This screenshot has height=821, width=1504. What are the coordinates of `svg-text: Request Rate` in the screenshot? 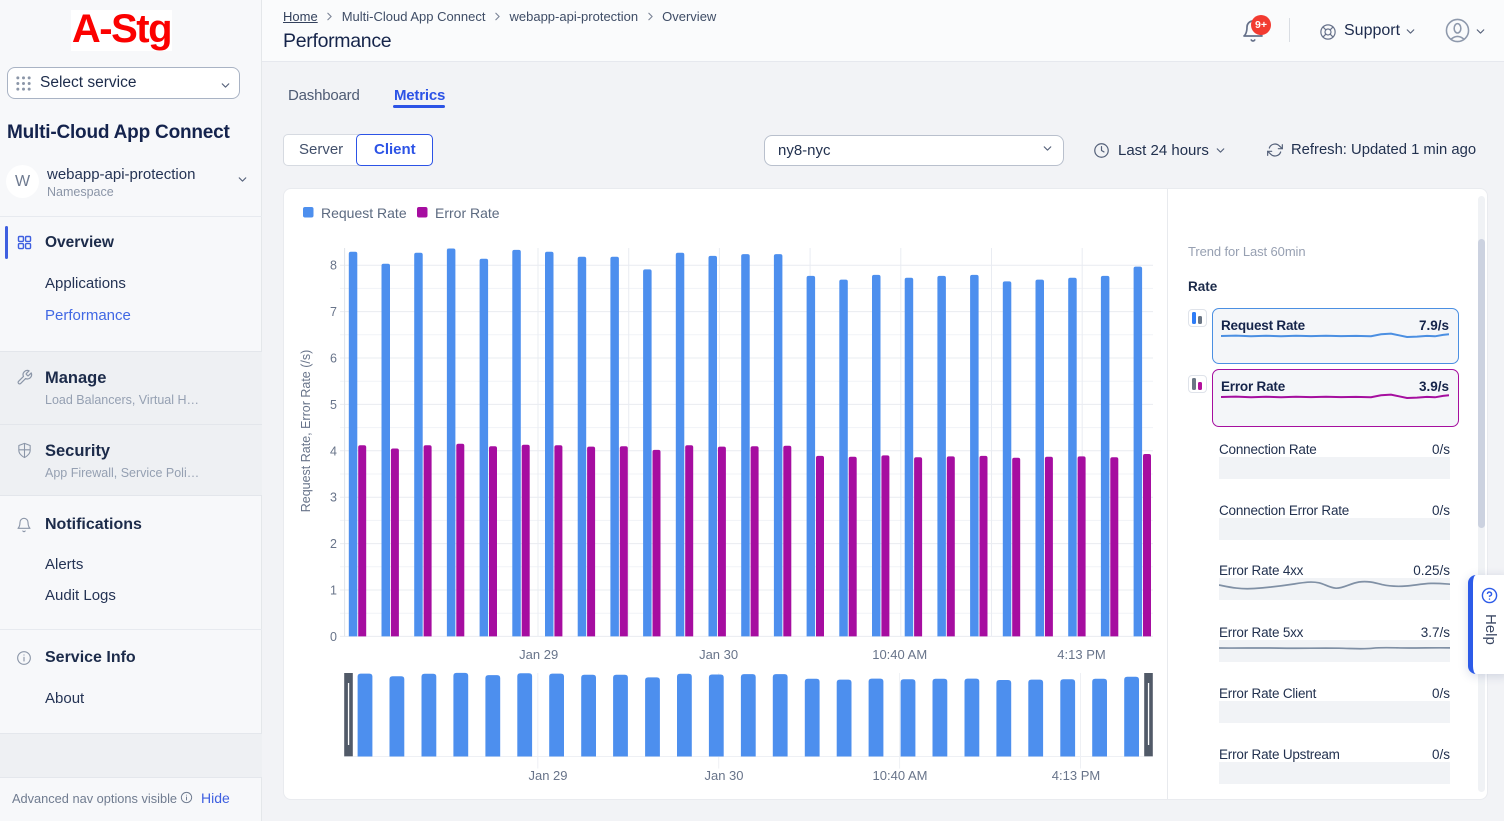 It's located at (364, 213).